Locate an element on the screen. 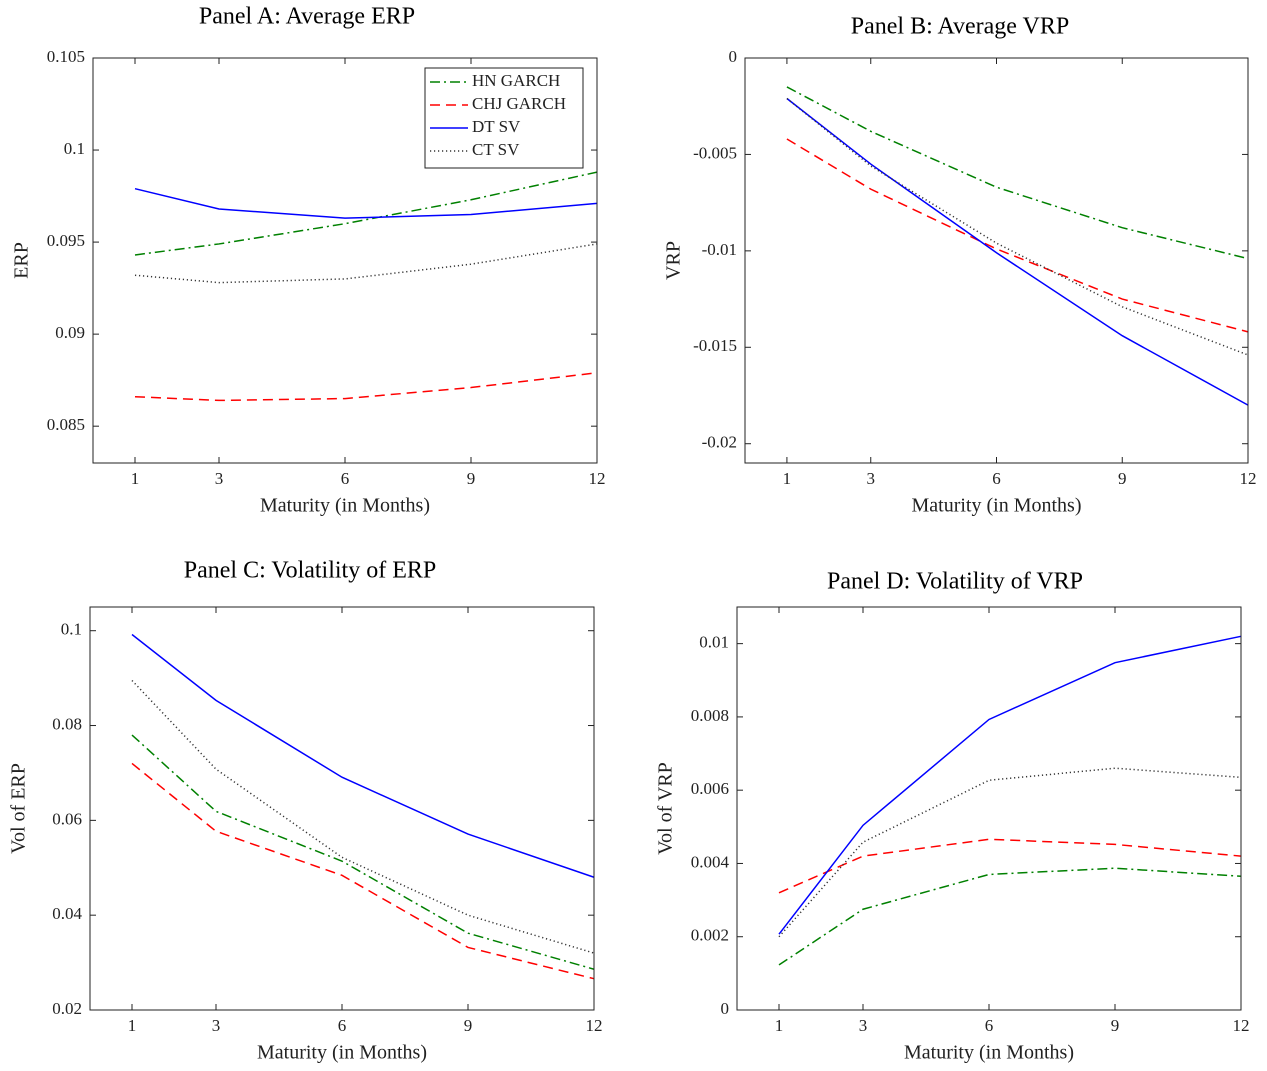 The width and height of the screenshot is (1267, 1071). chart-title: Panel C: Volatility of ERP is located at coordinates (310, 571).